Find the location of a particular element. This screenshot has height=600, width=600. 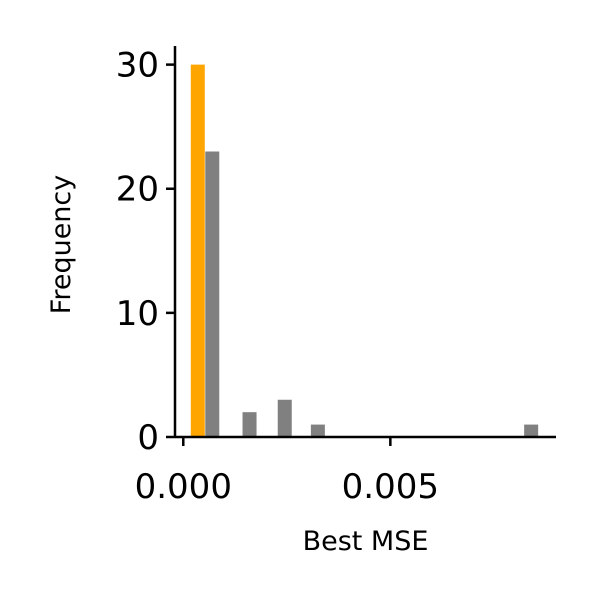

y-tick-label: 10 is located at coordinates (137, 314).